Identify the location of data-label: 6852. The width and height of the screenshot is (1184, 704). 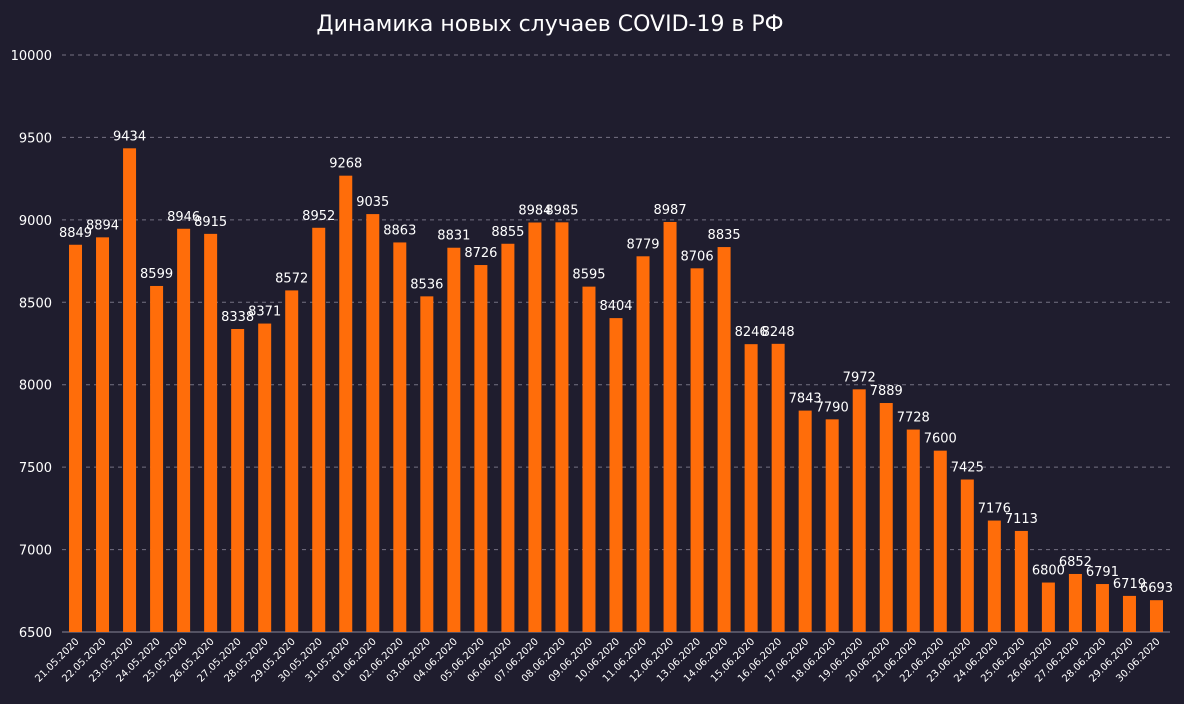
(1075, 562).